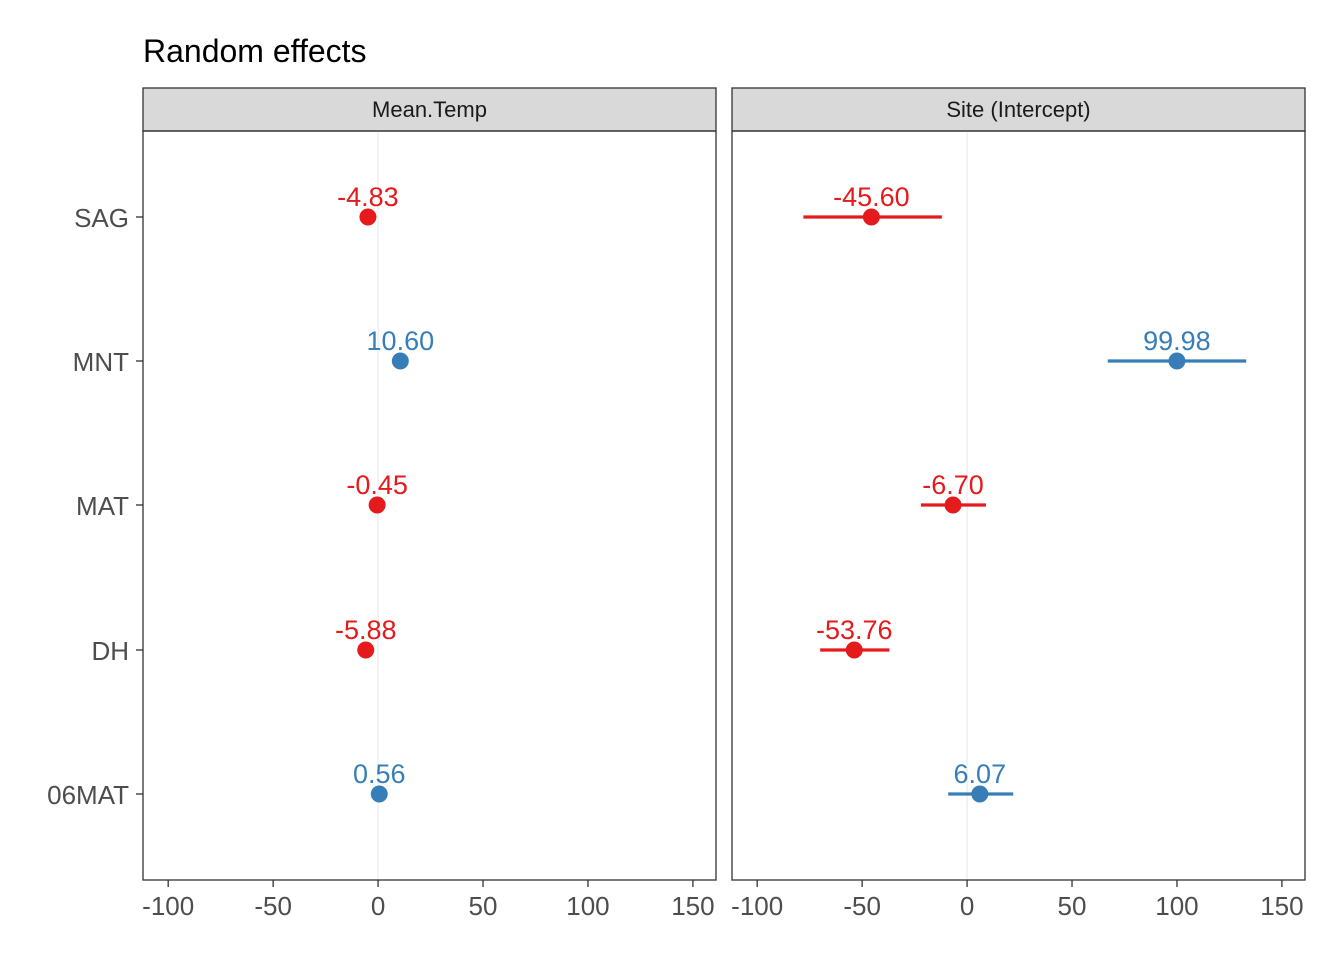 This screenshot has width=1344, height=960. Describe the element at coordinates (368, 197) in the screenshot. I see `value-label: -4.83` at that location.